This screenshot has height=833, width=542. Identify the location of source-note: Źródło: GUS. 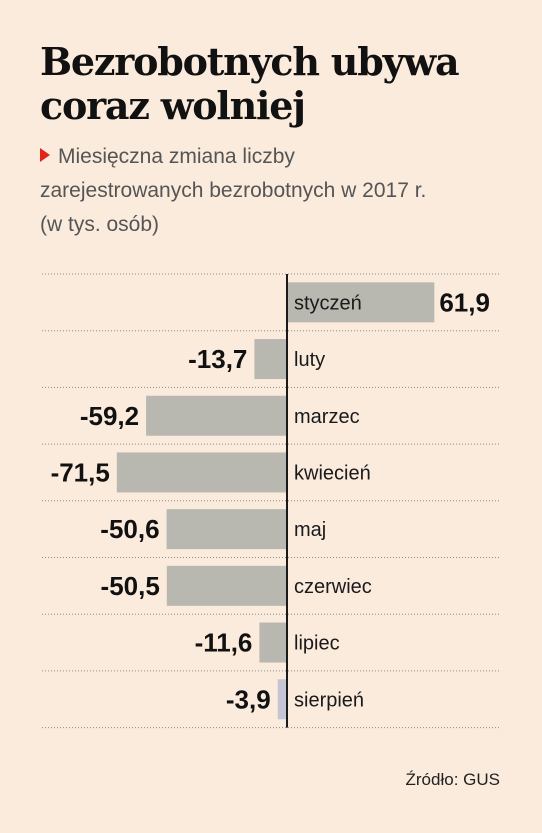
(452, 779).